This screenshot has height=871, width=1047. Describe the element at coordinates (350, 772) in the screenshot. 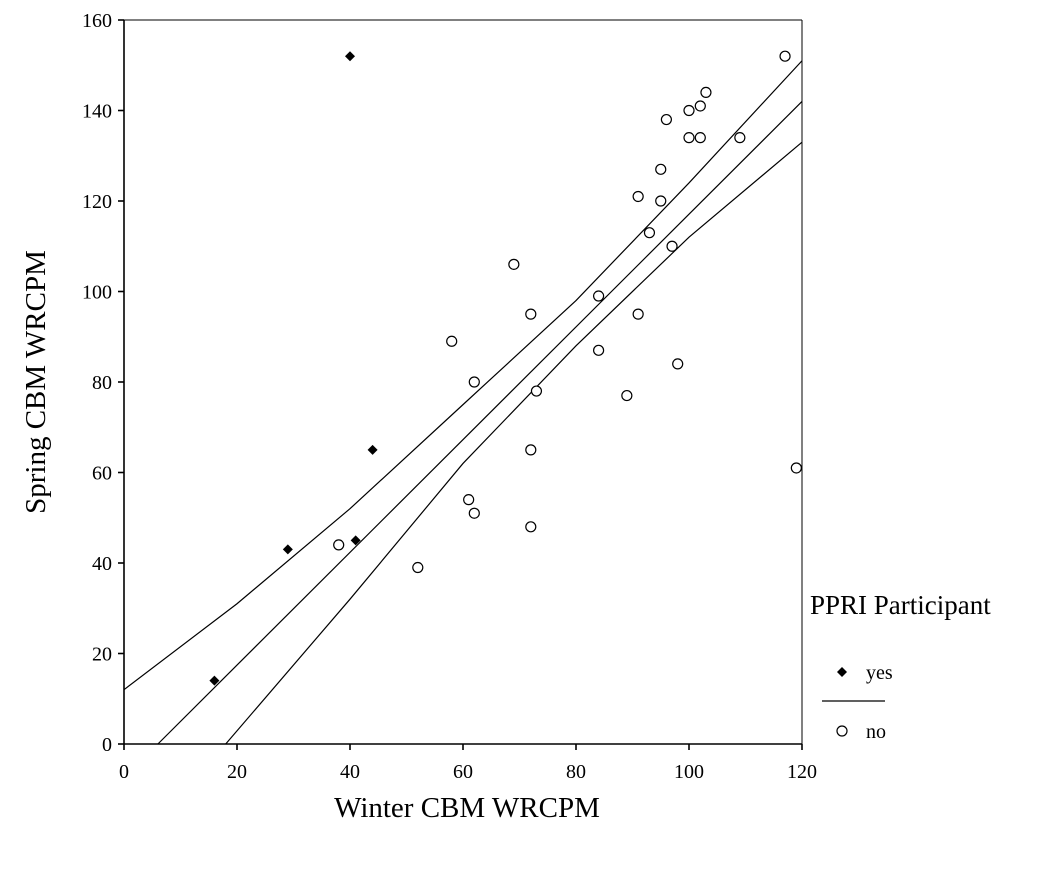

I see `x-tick-label: 40` at that location.